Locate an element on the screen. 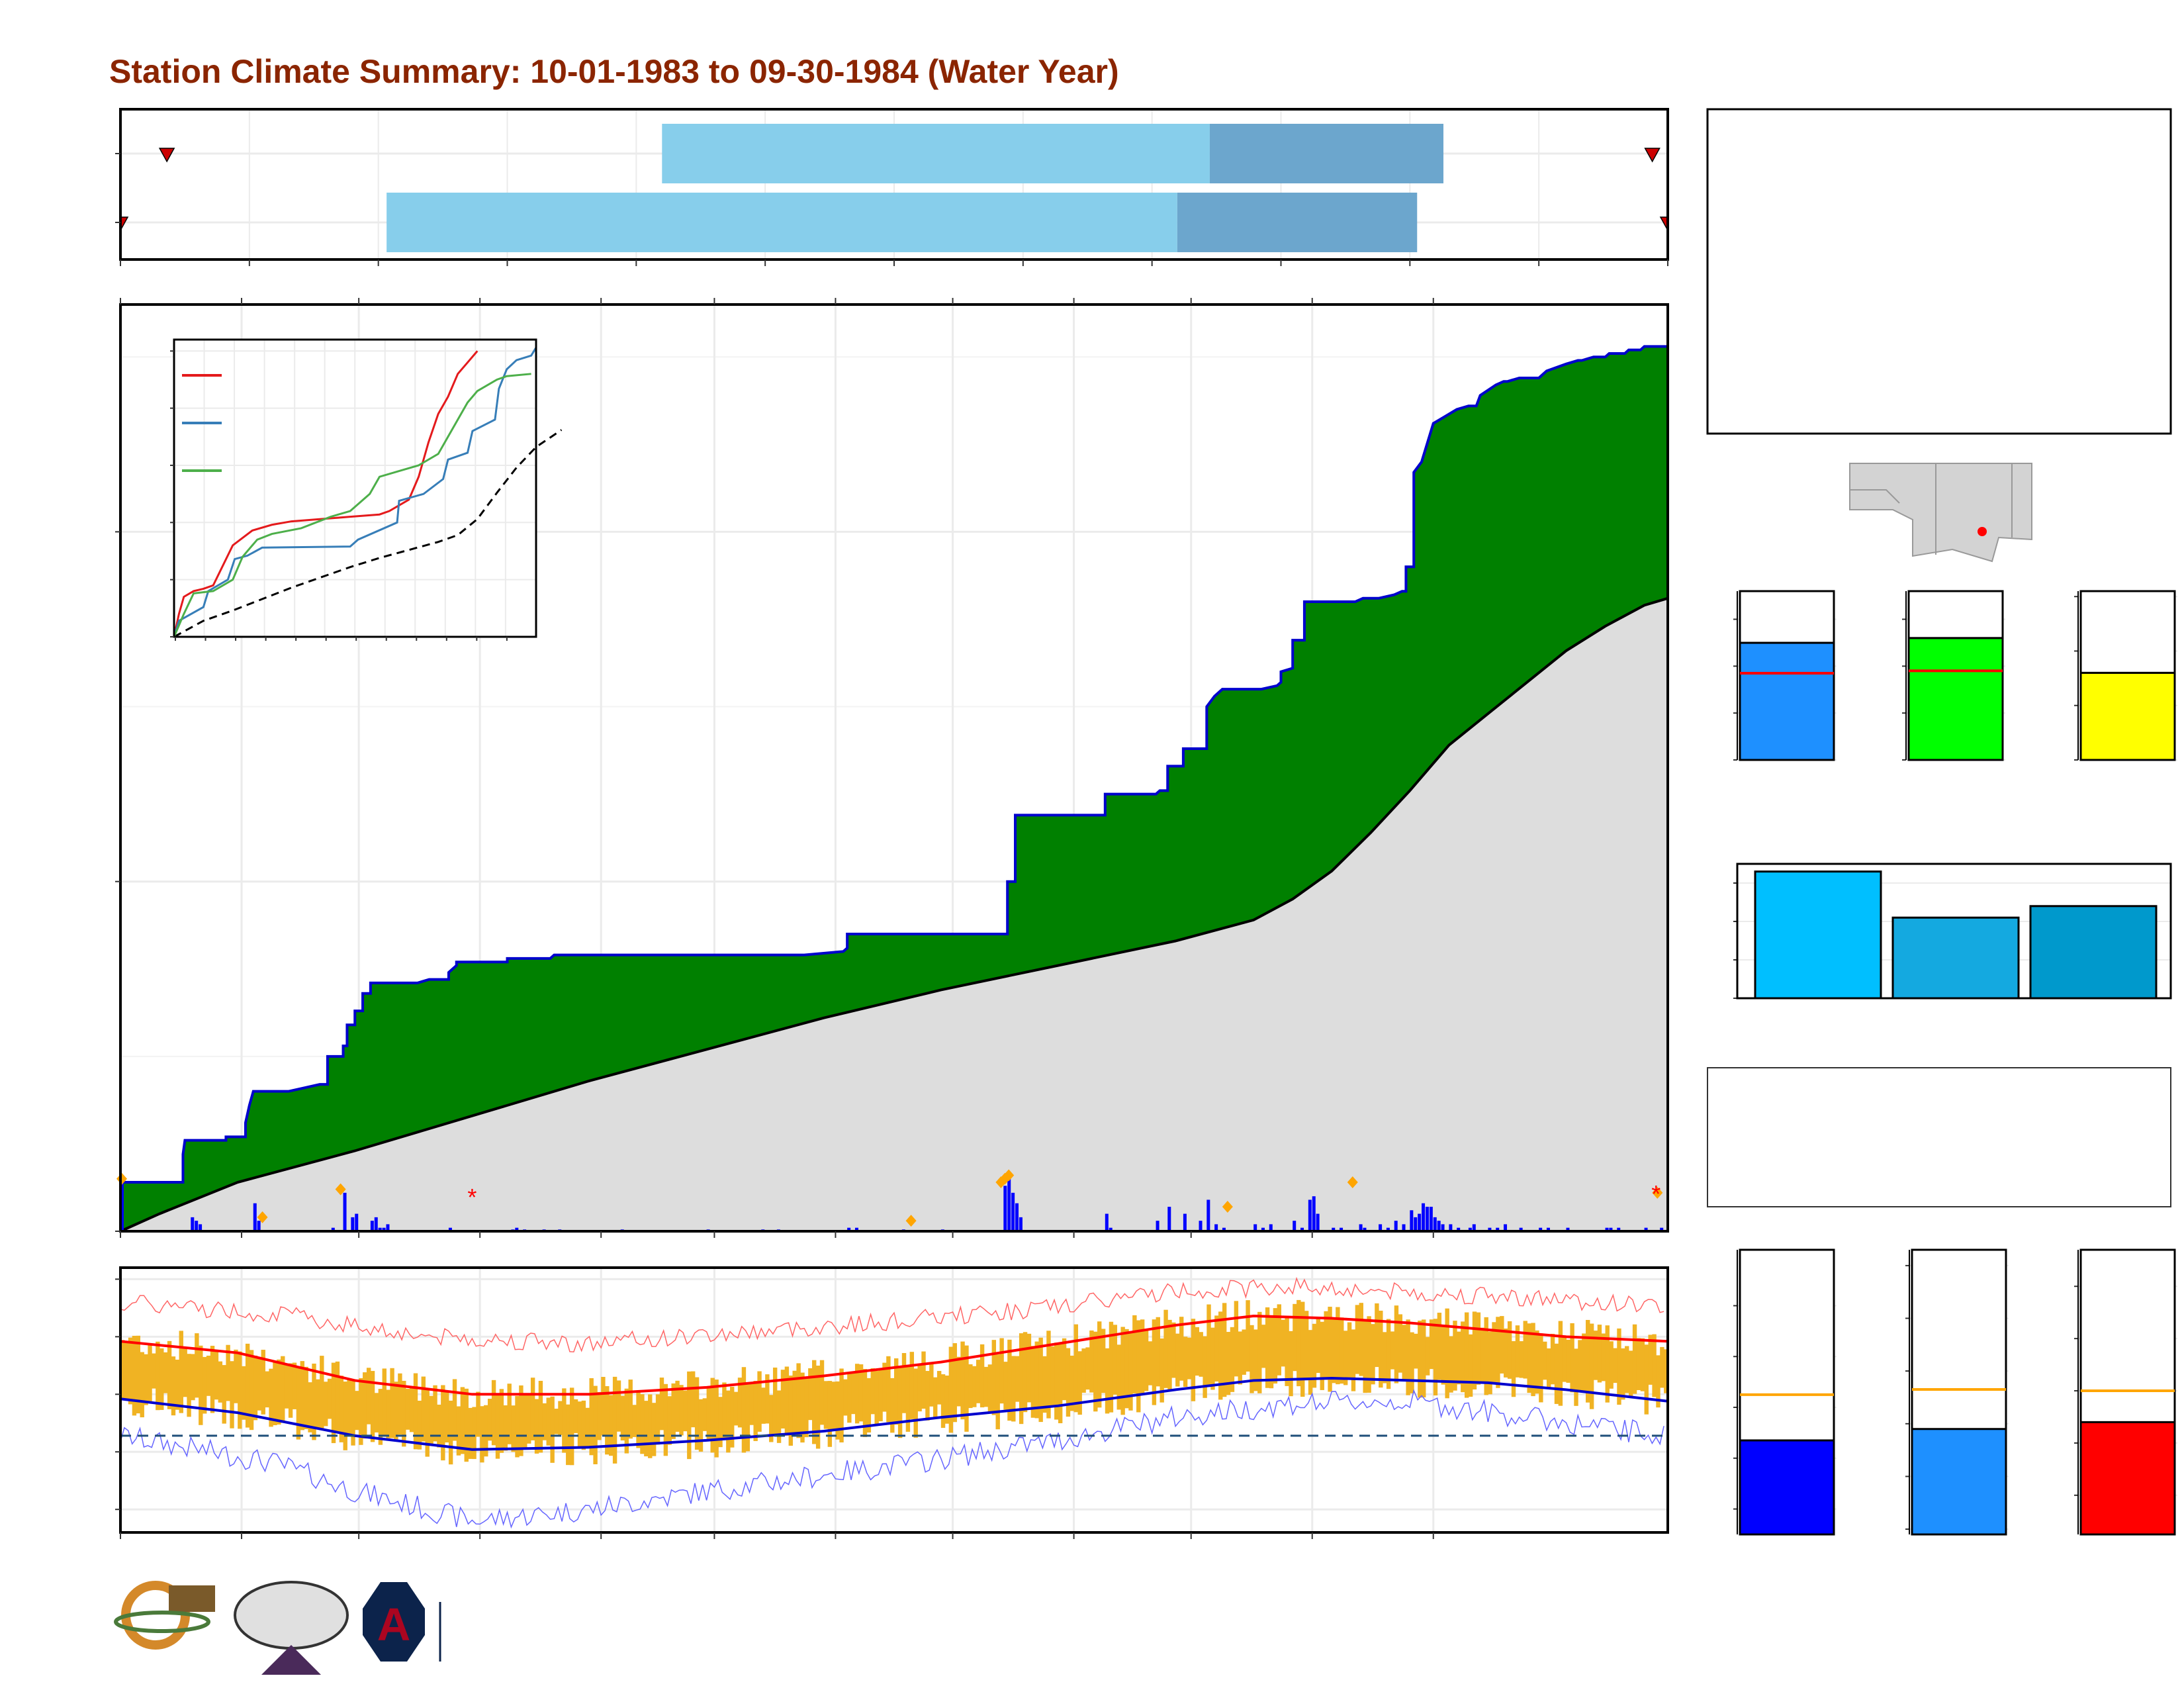 Image resolution: width=2184 pixels, height=1688 pixels. summary-label-box is located at coordinates (1955, 614).